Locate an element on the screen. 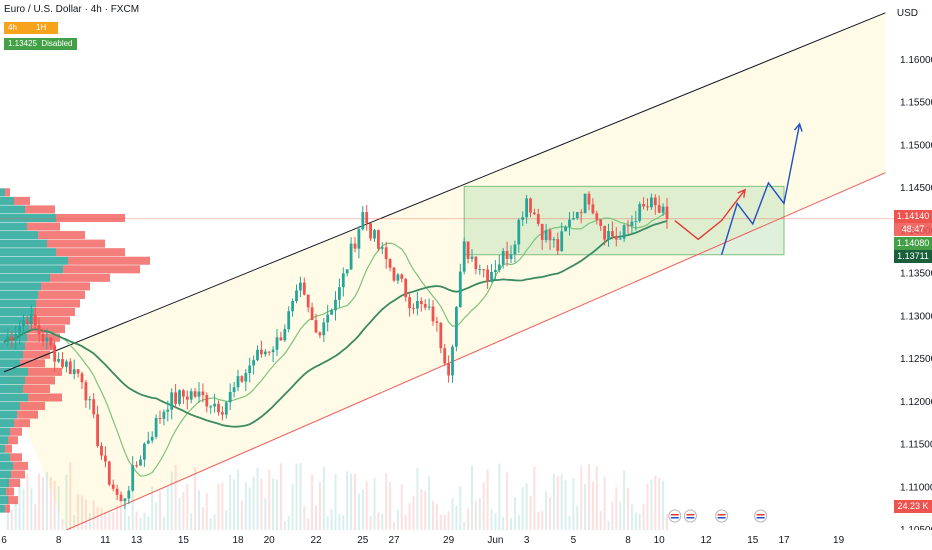 The width and height of the screenshot is (932, 550). event-icon-1-flag-blue is located at coordinates (674, 518).